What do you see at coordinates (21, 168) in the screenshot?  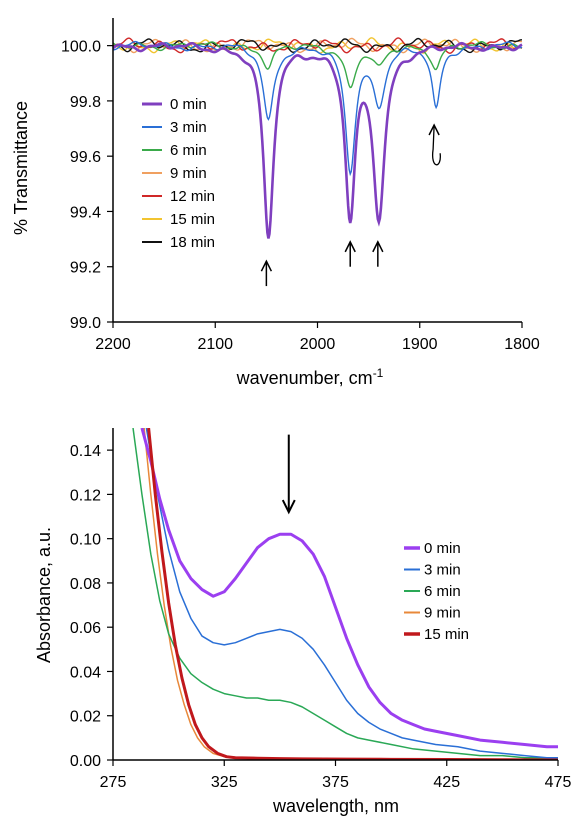 I see `ir-y-axis-title: % Transmittance` at bounding box center [21, 168].